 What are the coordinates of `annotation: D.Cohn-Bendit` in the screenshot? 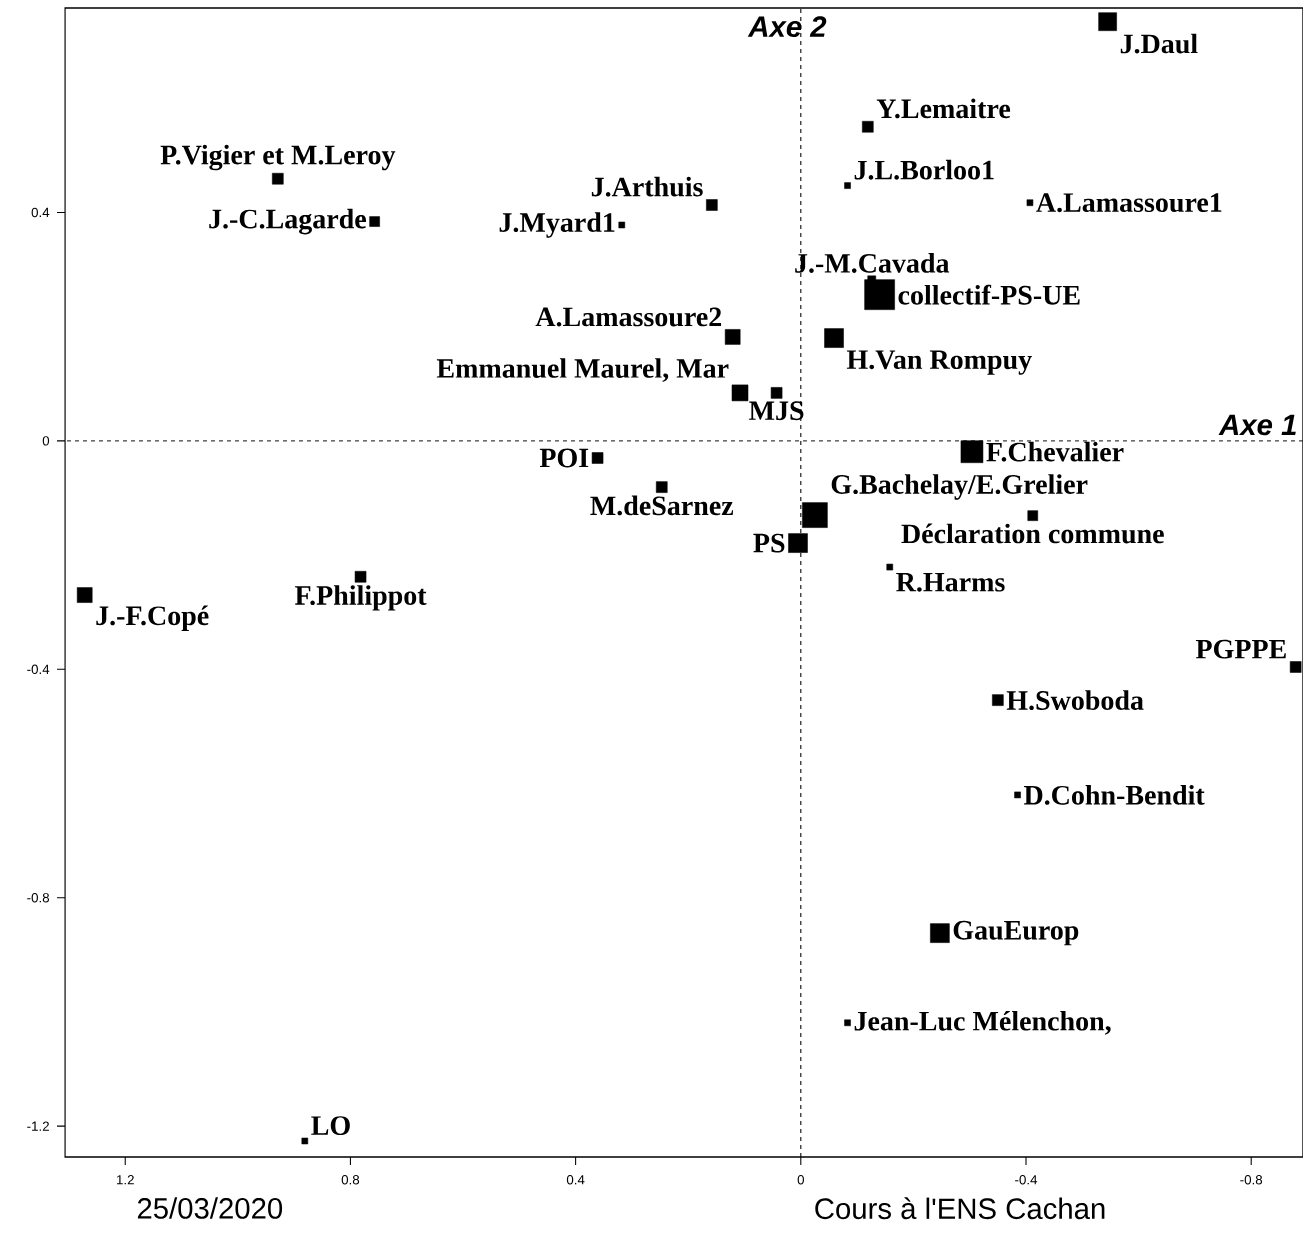 It's located at (1114, 795).